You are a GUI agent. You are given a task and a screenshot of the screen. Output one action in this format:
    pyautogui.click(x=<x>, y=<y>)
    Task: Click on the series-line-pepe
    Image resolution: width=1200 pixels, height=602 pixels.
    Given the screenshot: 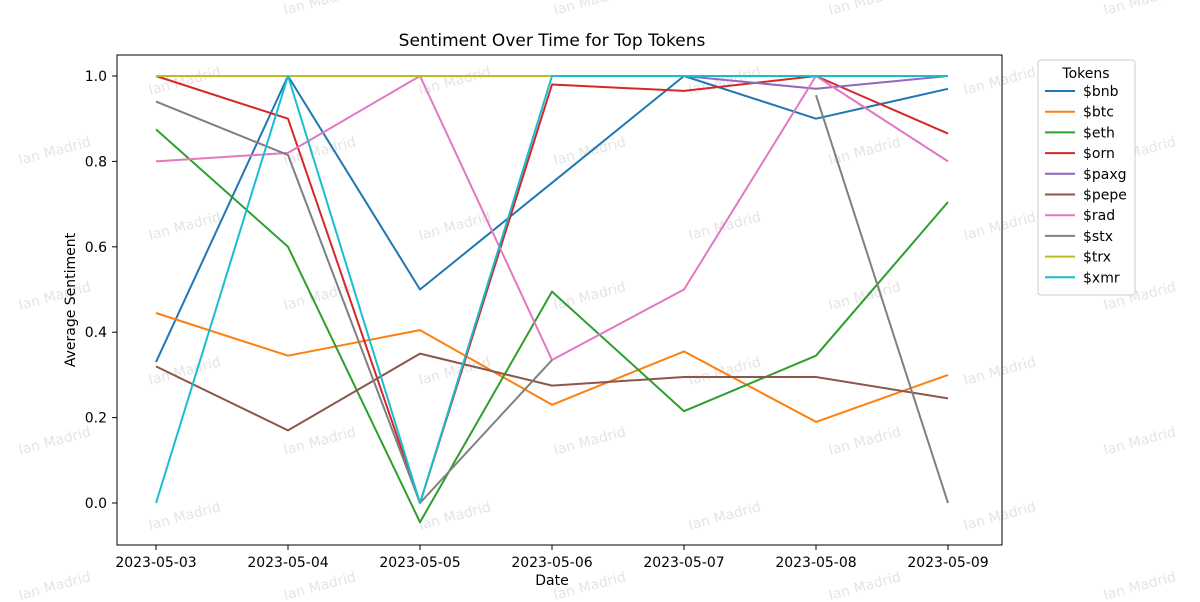 What is the action you would take?
    pyautogui.click(x=552, y=392)
    